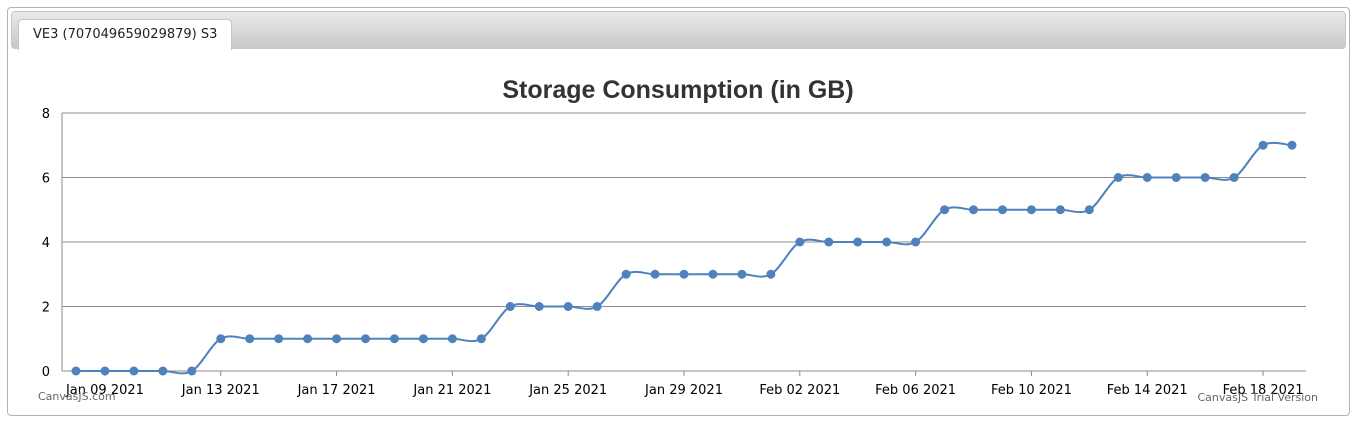 The height and width of the screenshot is (424, 1358). Describe the element at coordinates (77, 396) in the screenshot. I see `credit-left: CanvasJS.com` at that location.